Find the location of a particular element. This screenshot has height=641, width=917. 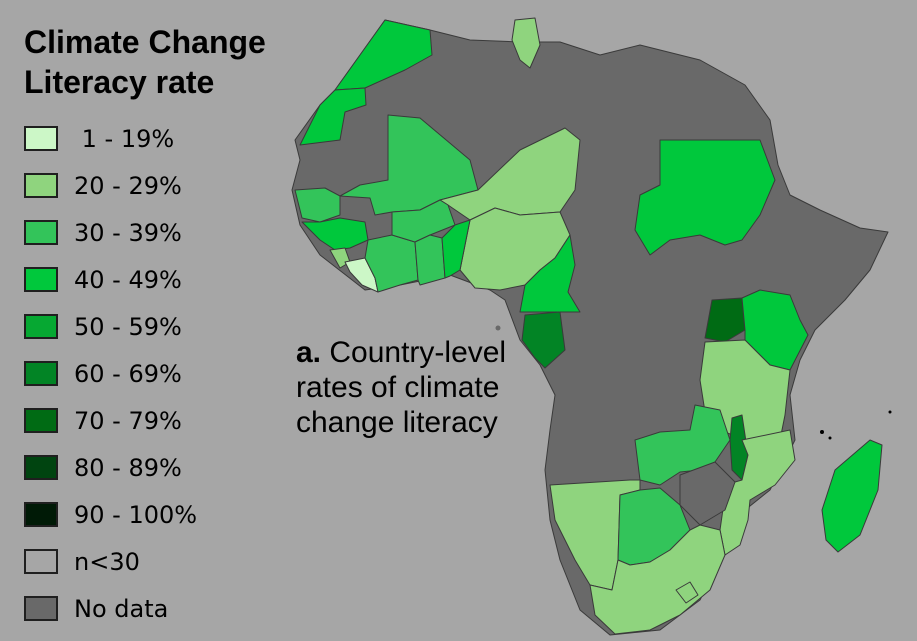

country-mozambique is located at coordinates (757, 492).